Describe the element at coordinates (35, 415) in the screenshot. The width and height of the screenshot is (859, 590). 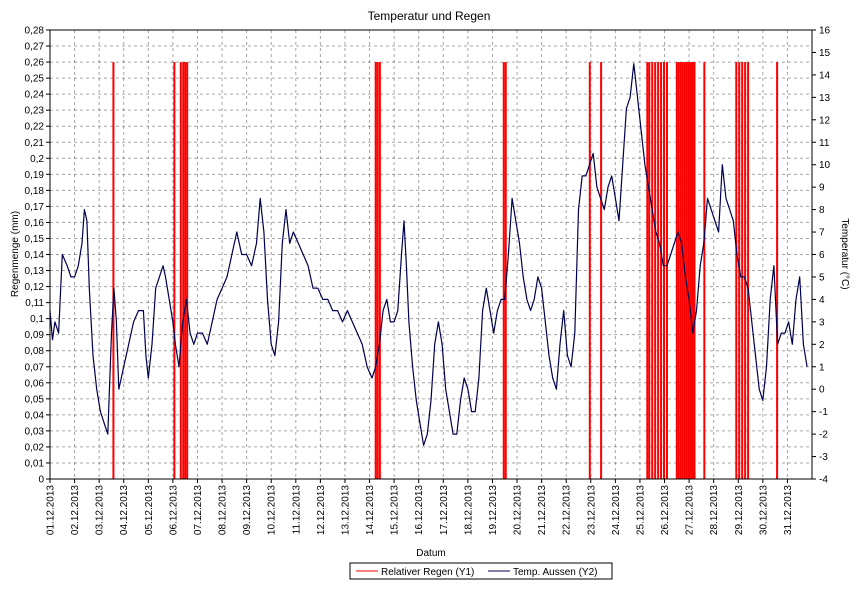
I see `y-left-tick-label: 0,04` at that location.